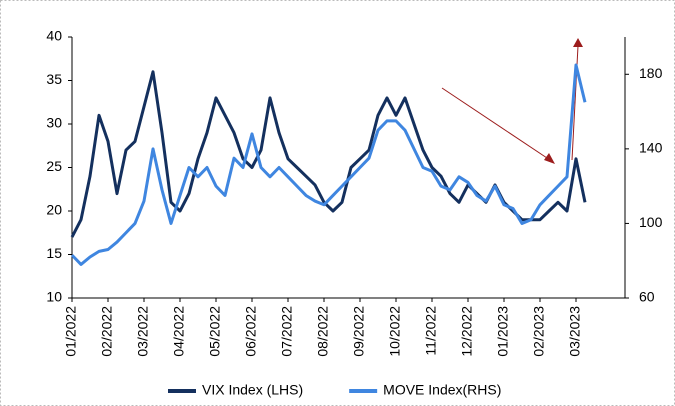  I want to click on annotations, so click(512, 101).